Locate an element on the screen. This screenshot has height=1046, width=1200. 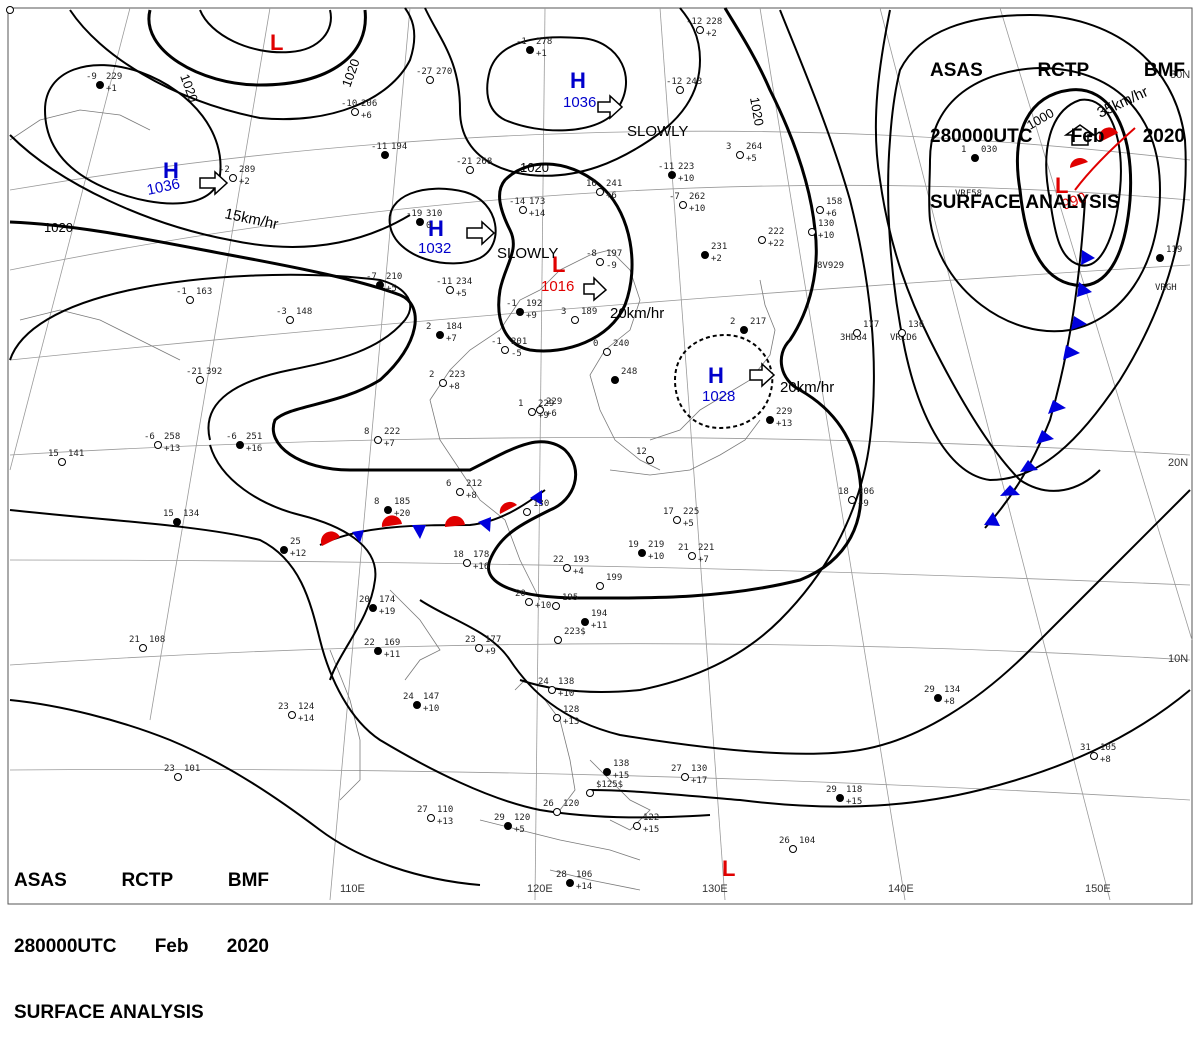
warm-front is located at coordinates (1103, 159).